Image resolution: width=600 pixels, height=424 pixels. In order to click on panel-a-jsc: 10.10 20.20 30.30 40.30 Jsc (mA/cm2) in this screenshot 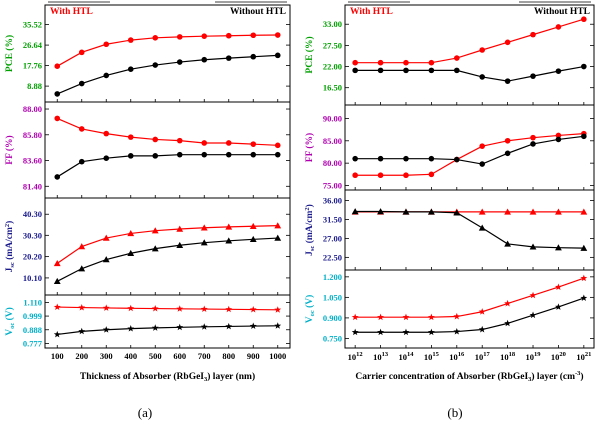, I will do `click(147, 246)`.